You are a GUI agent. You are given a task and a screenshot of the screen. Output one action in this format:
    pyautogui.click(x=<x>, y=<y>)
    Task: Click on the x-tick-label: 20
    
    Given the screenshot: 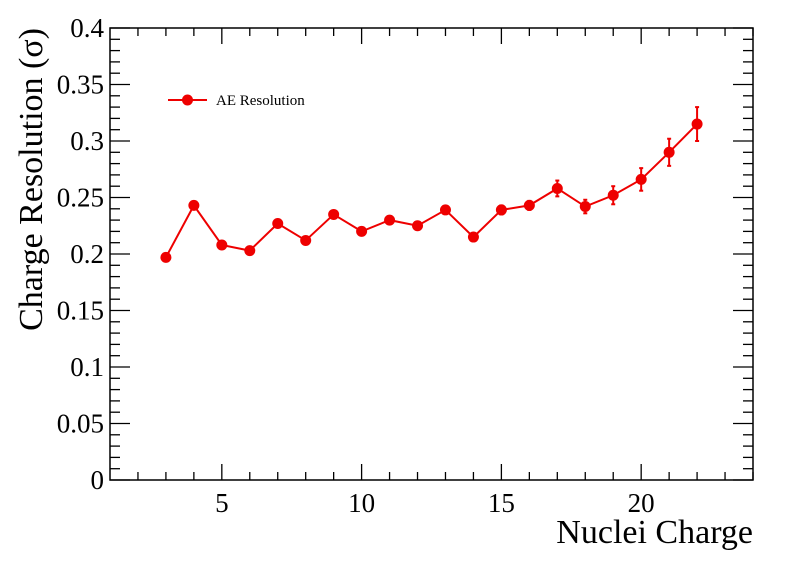 What is the action you would take?
    pyautogui.click(x=641, y=503)
    